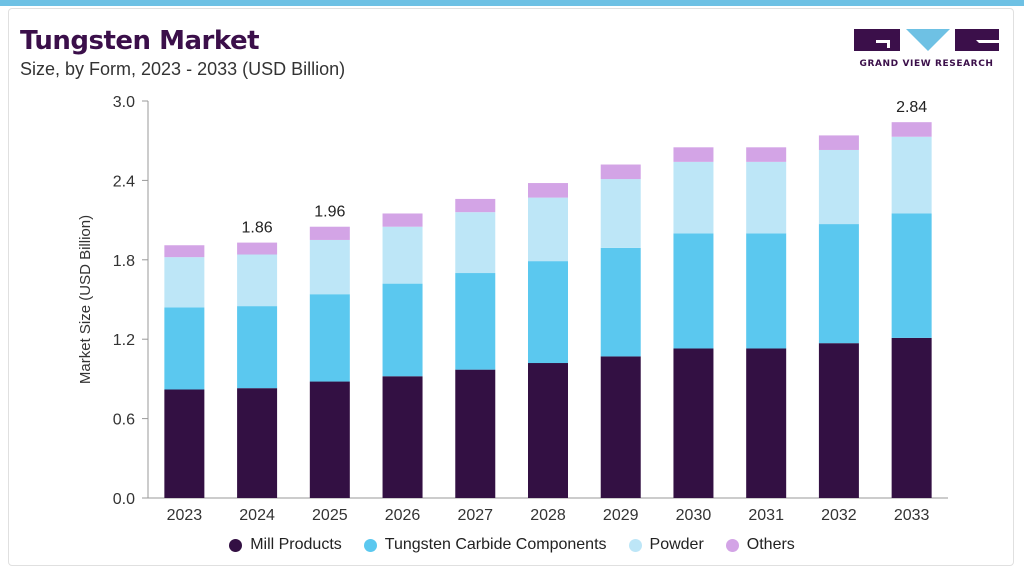 The image size is (1024, 575). I want to click on x-tick-label: 2027, so click(475, 515).